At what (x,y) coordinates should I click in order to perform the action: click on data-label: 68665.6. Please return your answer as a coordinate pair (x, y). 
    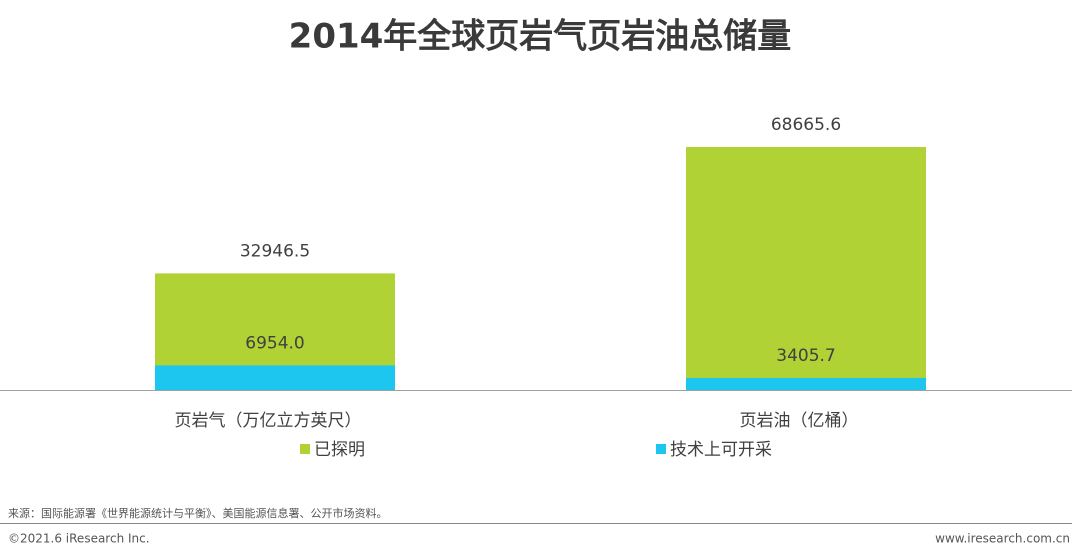
    Looking at the image, I should click on (806, 125).